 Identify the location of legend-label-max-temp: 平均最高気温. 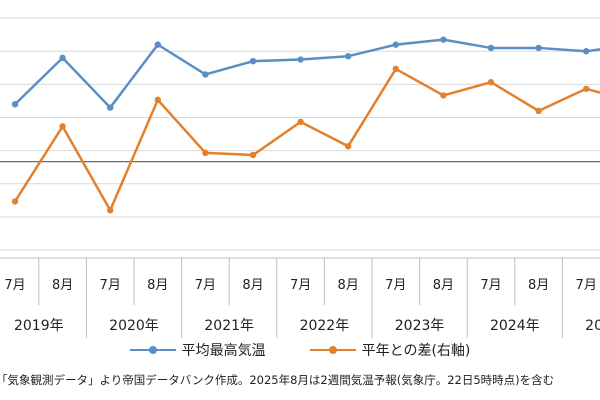
(223, 351).